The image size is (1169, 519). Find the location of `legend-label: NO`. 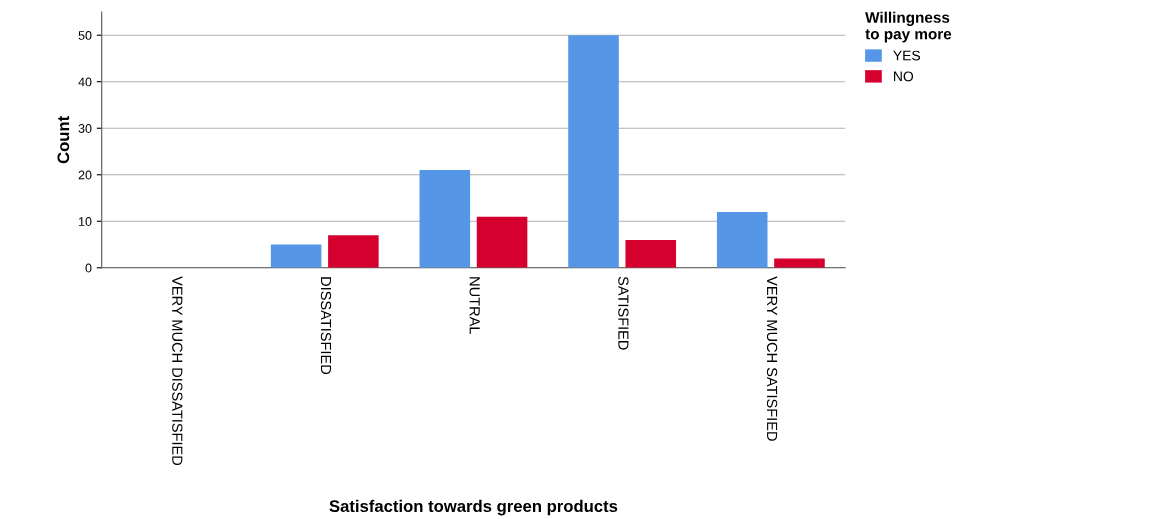

legend-label: NO is located at coordinates (904, 76).